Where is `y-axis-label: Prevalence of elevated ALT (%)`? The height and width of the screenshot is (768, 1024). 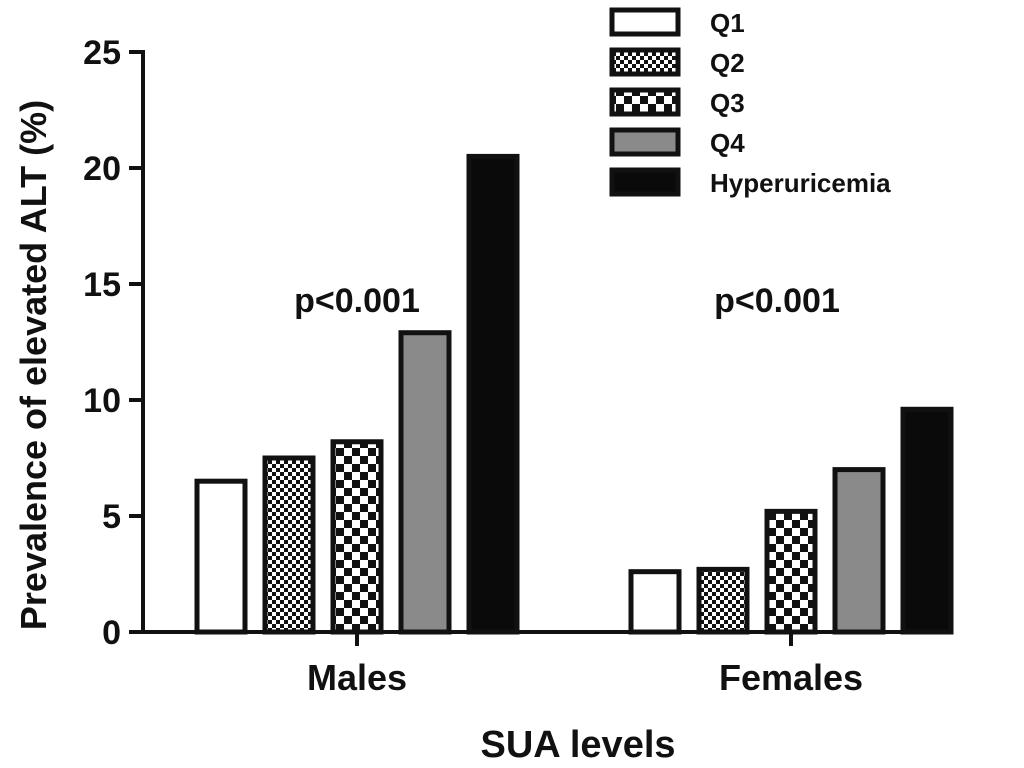 y-axis-label: Prevalence of elevated ALT (%) is located at coordinates (33, 365).